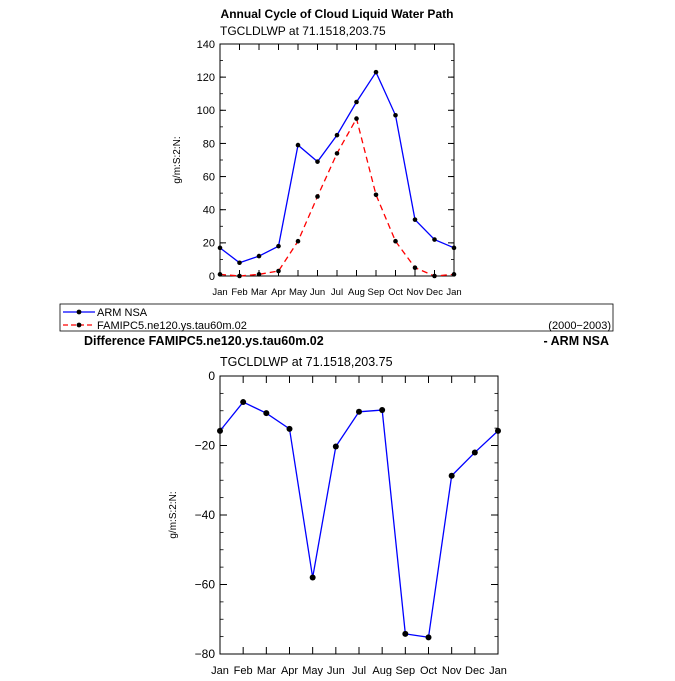 This screenshot has height=681, width=675. I want to click on legend-box, so click(336, 317).